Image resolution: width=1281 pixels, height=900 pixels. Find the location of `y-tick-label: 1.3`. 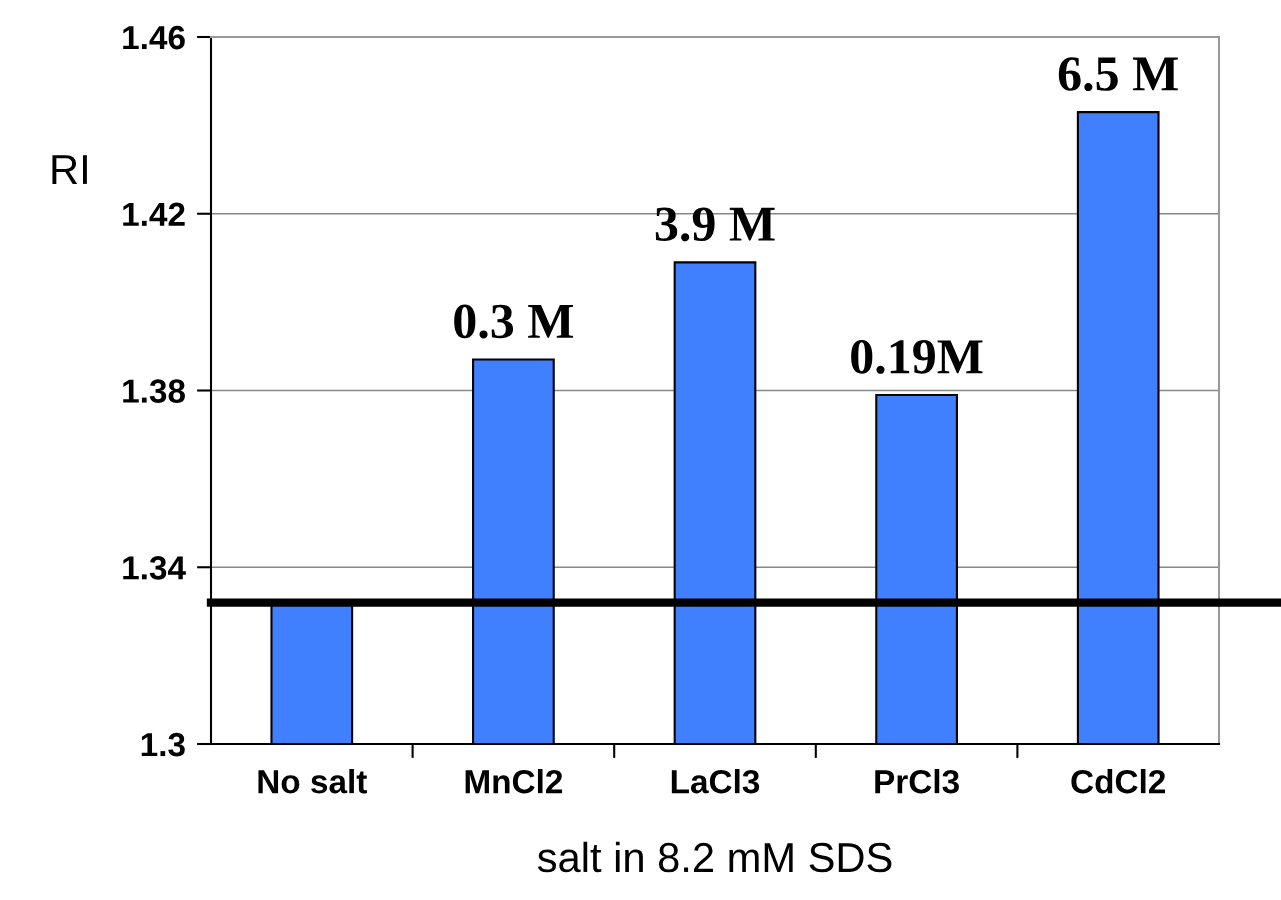

y-tick-label: 1.3 is located at coordinates (163, 744).